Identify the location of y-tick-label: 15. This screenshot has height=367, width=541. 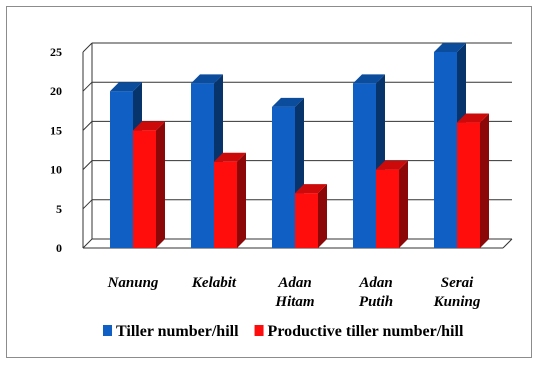
(56, 130).